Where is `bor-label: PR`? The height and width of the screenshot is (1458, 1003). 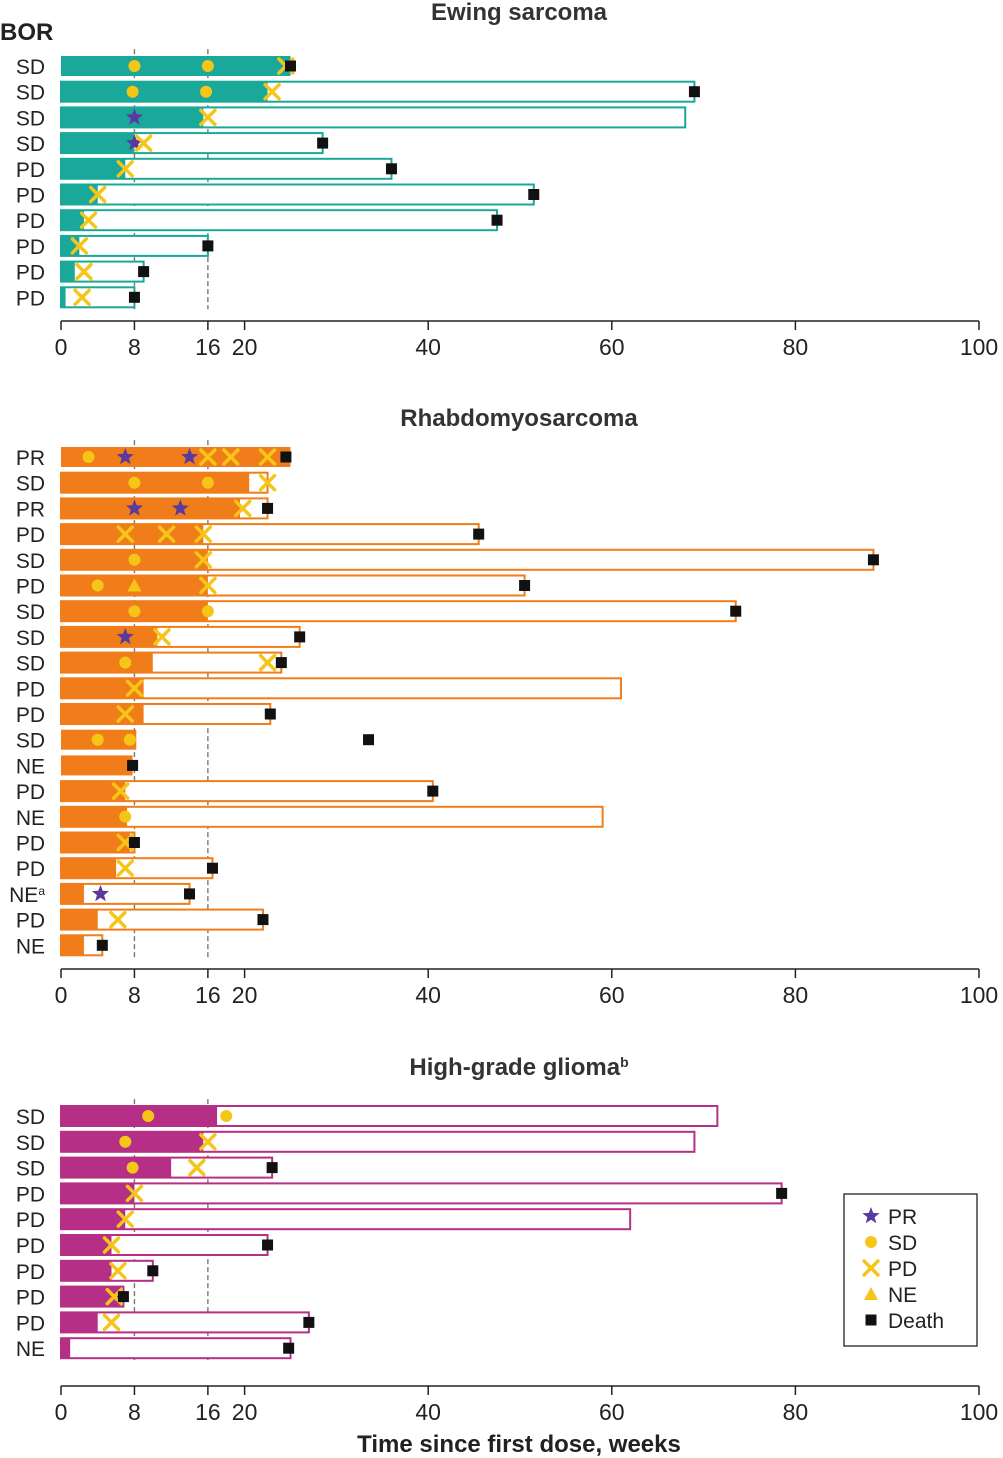
bor-label: PR is located at coordinates (30, 509).